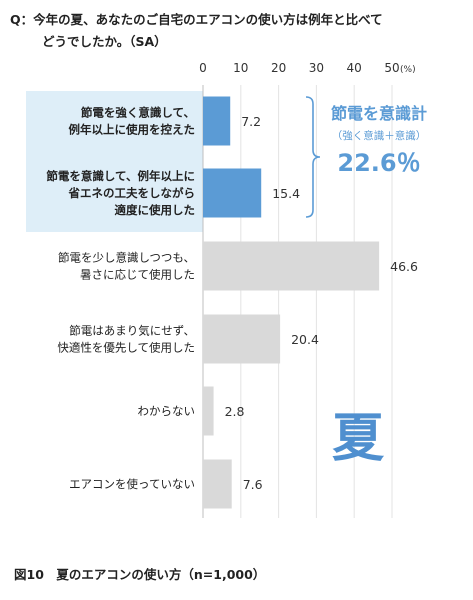 Image resolution: width=473 pixels, height=600 pixels. What do you see at coordinates (391, 68) in the screenshot?
I see `x-tick-label: 50` at bounding box center [391, 68].